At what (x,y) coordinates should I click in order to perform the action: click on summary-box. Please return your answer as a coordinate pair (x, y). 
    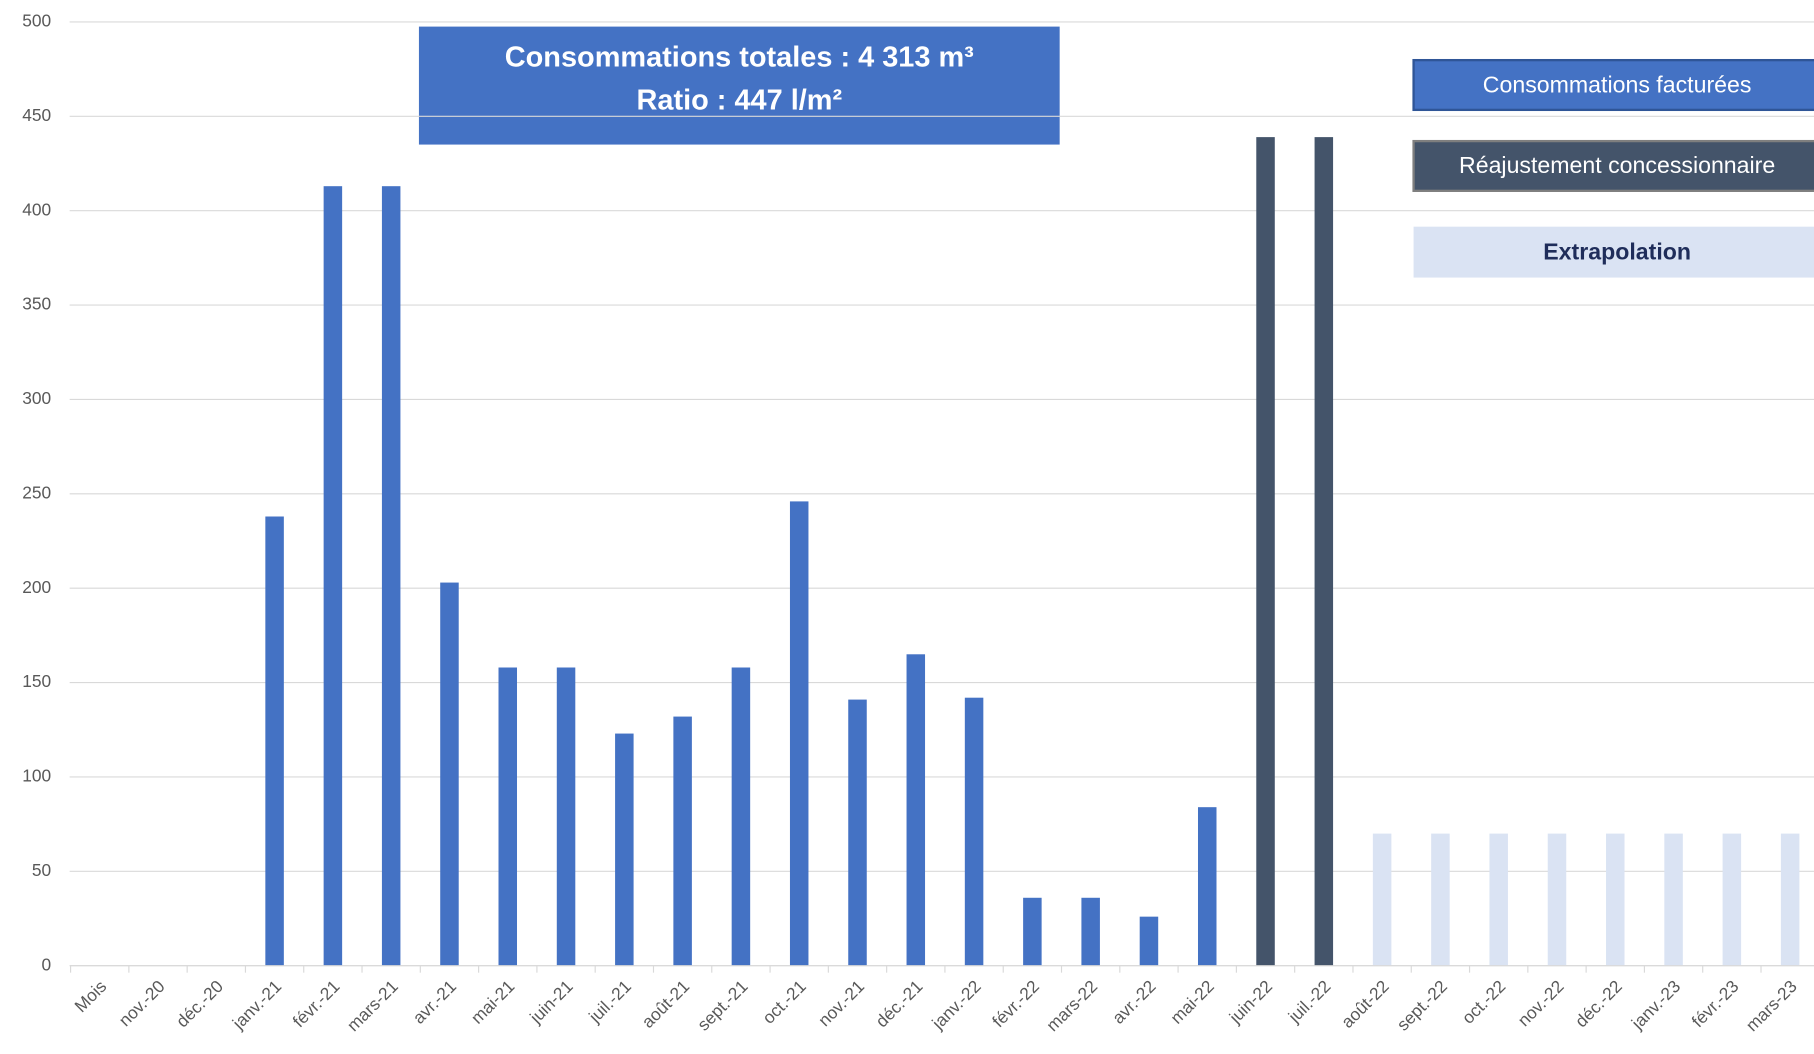
    Looking at the image, I should click on (739, 85).